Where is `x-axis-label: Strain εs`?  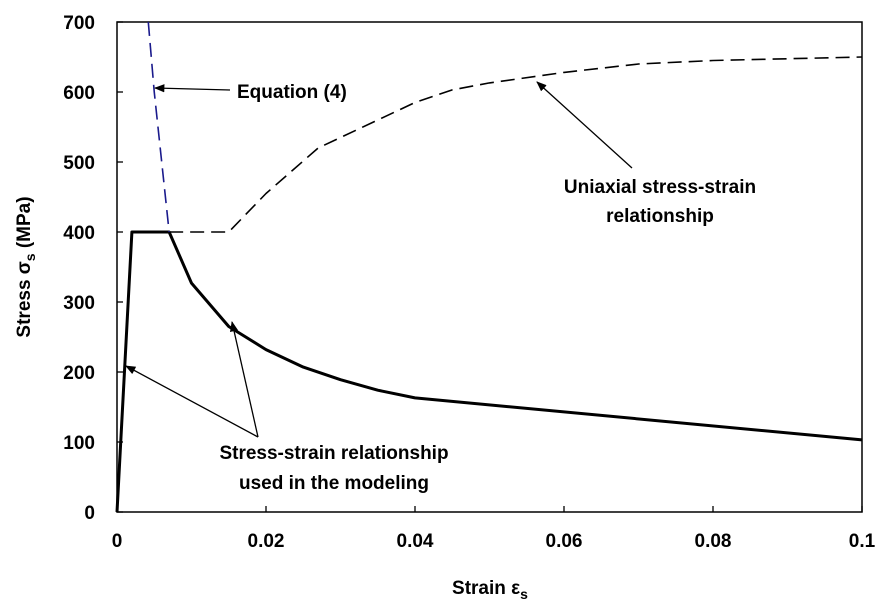 x-axis-label: Strain εs is located at coordinates (490, 590).